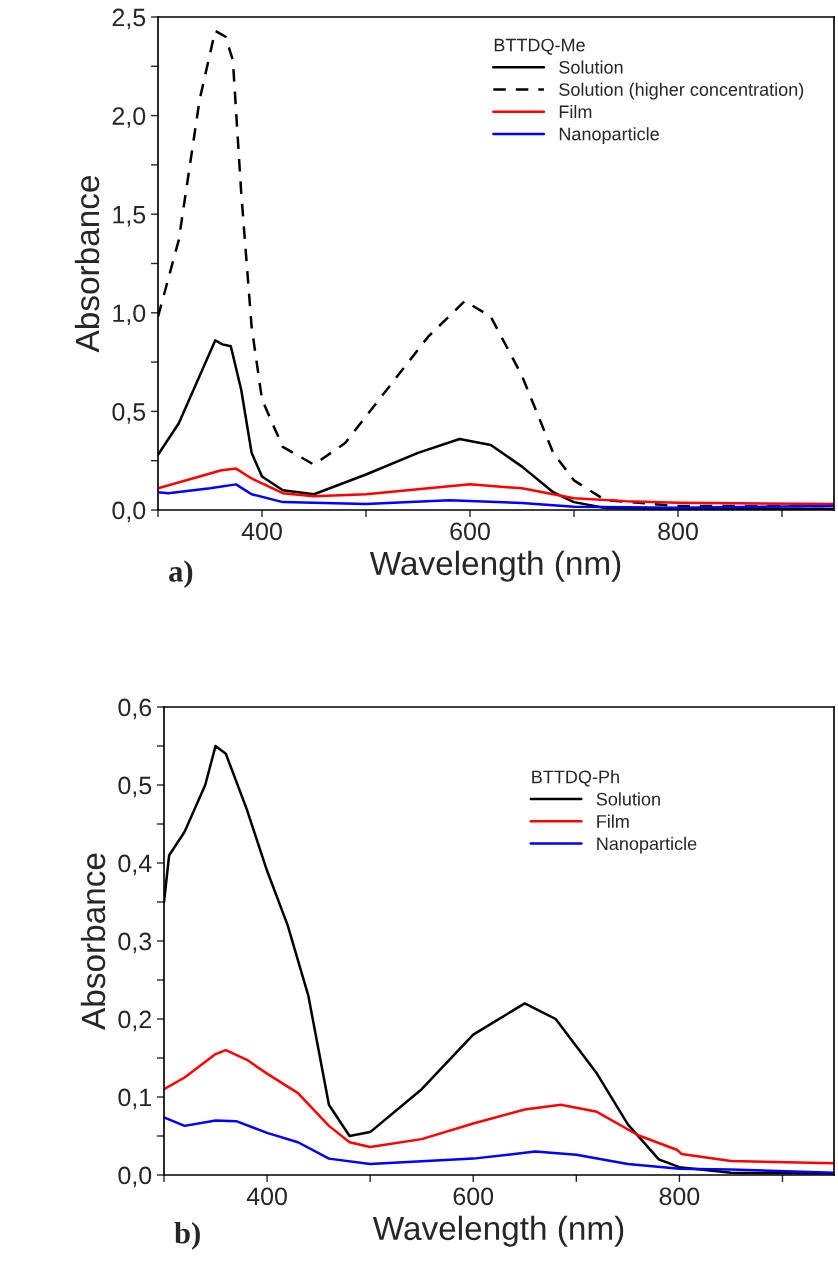 Image resolution: width=838 pixels, height=1284 pixels. I want to click on y-tick-label: 0,1, so click(134, 1099).